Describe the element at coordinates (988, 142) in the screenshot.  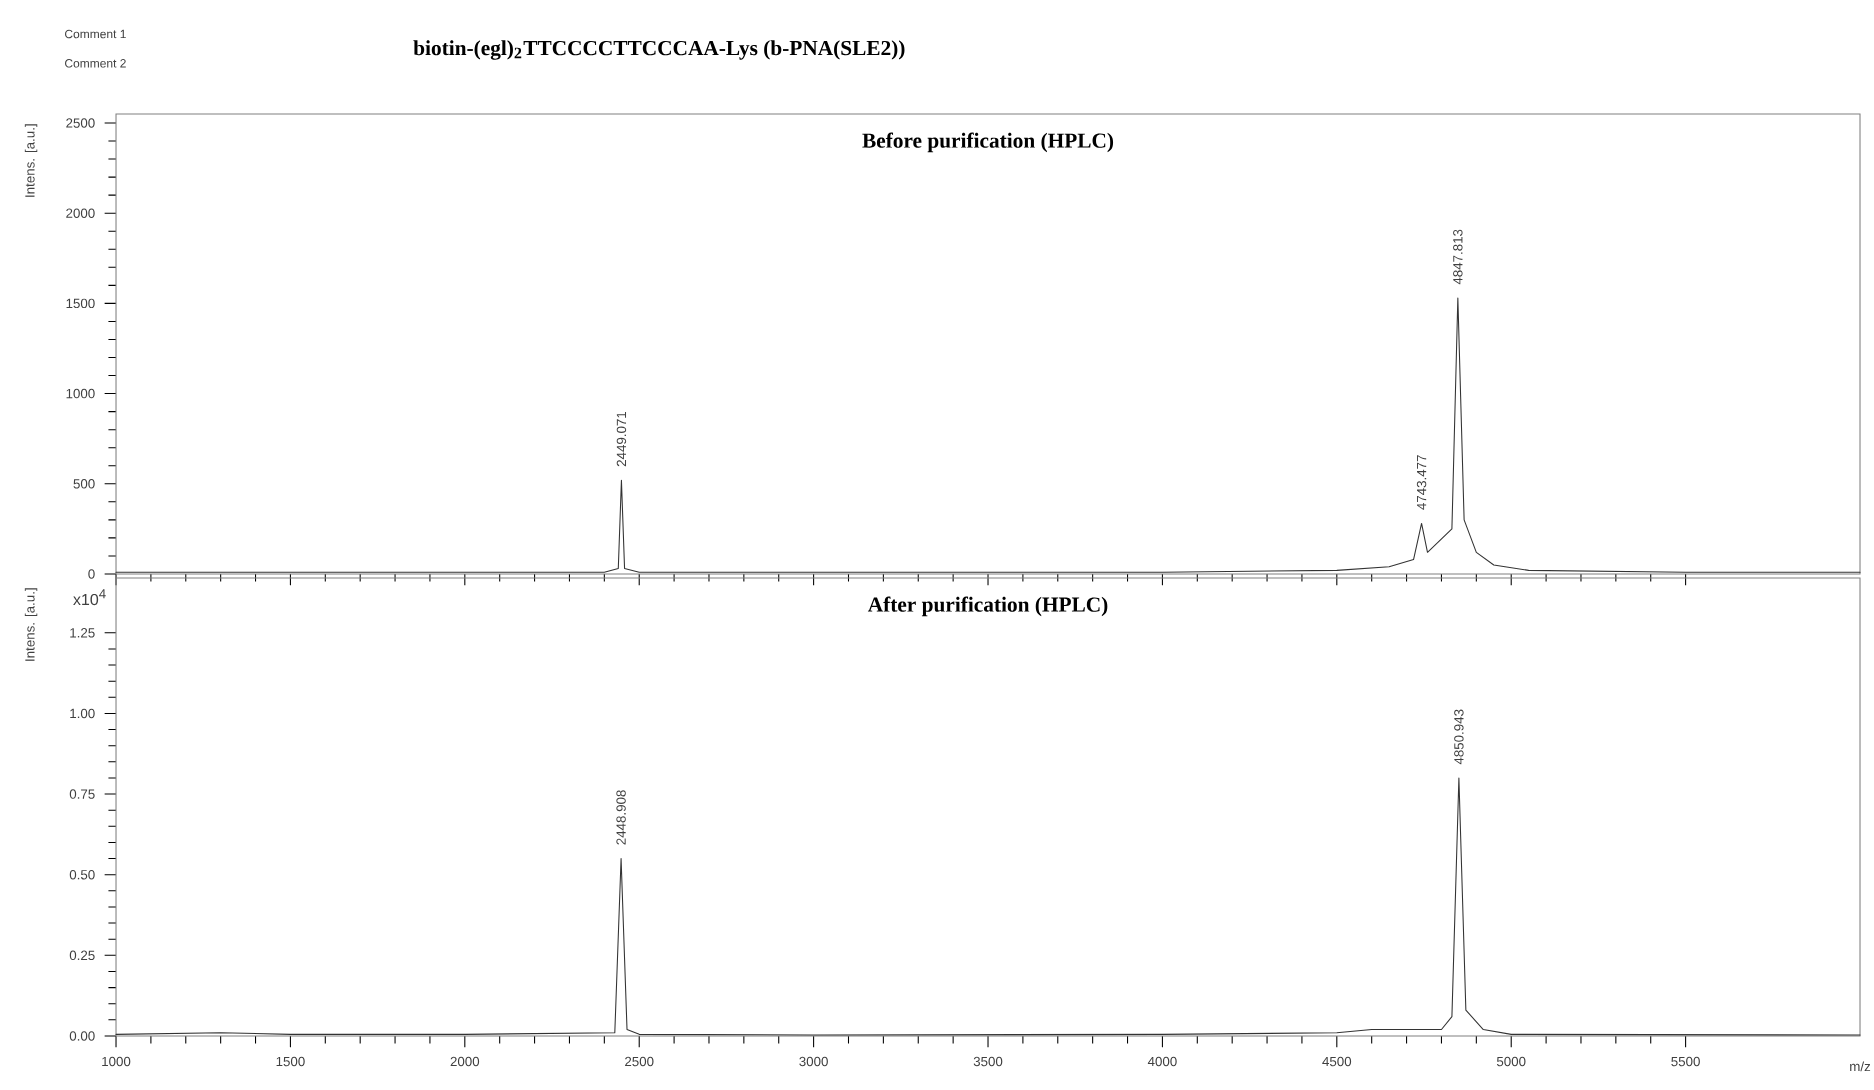
I see `text: Before purification (HPLC)` at that location.